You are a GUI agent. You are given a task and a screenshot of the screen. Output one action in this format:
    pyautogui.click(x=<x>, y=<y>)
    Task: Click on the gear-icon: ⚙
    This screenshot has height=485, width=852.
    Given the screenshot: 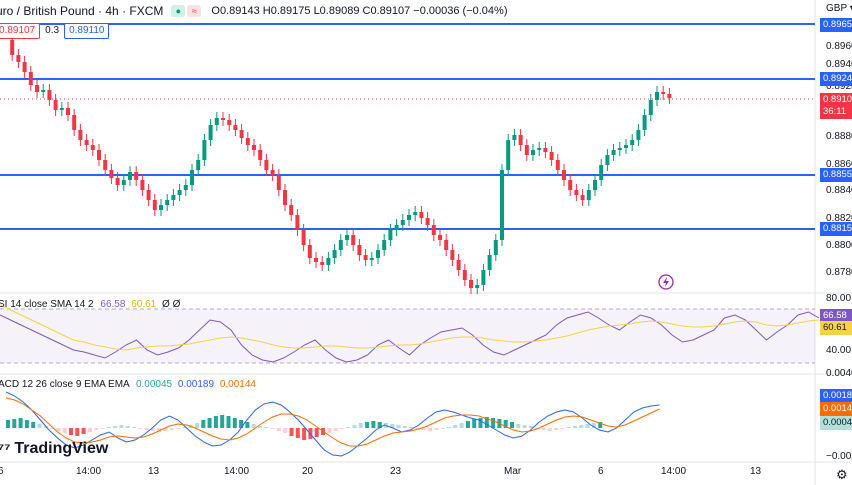 What is the action you would take?
    pyautogui.click(x=842, y=474)
    